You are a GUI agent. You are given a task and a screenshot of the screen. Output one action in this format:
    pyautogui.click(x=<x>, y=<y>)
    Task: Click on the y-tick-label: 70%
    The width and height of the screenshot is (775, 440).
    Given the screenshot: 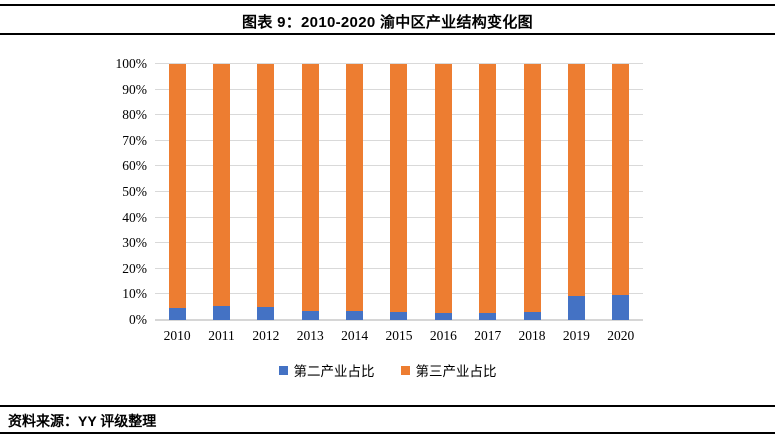 What is the action you would take?
    pyautogui.click(x=134, y=140)
    